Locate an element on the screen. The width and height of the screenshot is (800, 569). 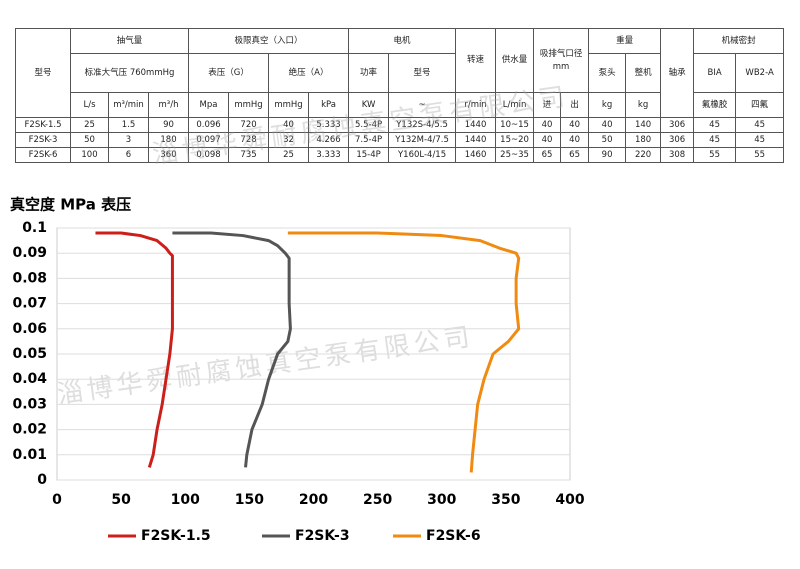
x-tick-label: 250 is located at coordinates (377, 500).